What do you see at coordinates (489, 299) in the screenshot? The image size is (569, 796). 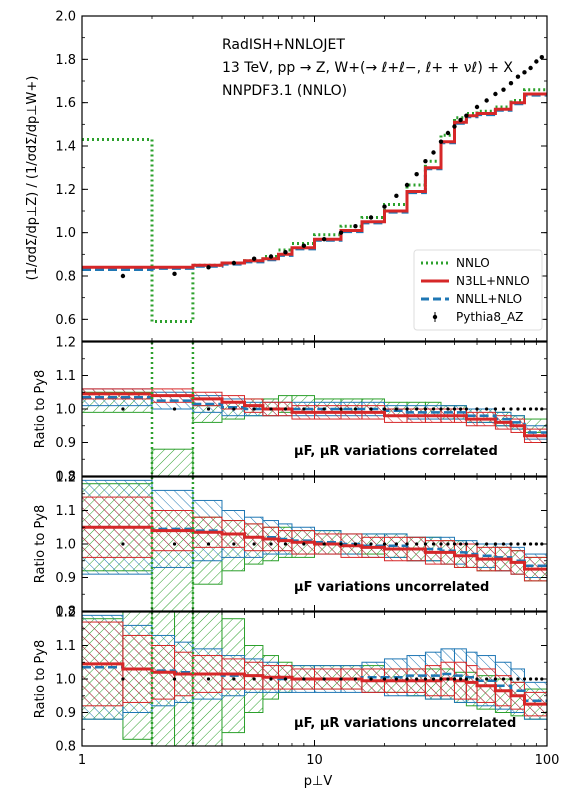 I see `legend-label-nnll: NNLL+NLO` at bounding box center [489, 299].